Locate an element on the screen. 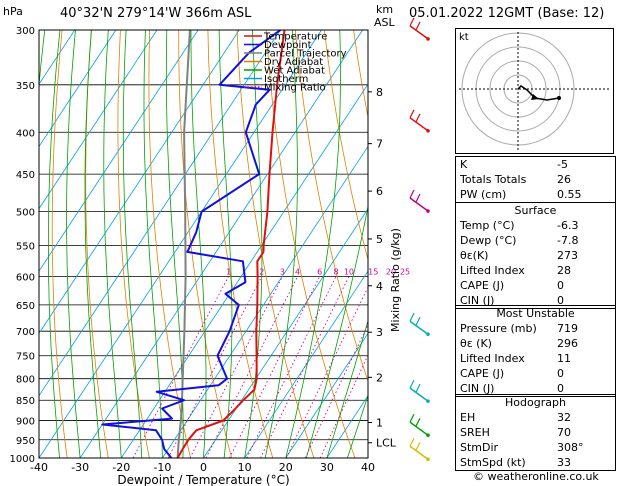 This screenshot has width=629, height=486. asl-label: ASL is located at coordinates (384, 22).